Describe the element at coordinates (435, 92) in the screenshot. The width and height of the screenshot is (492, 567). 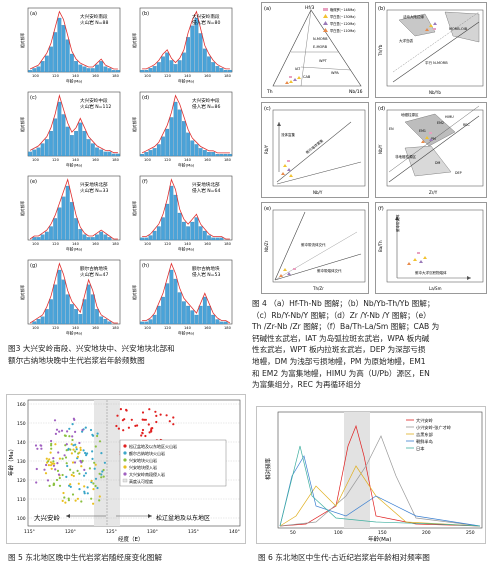
I see `fig4b-xlabel: Nb/Yb` at that location.